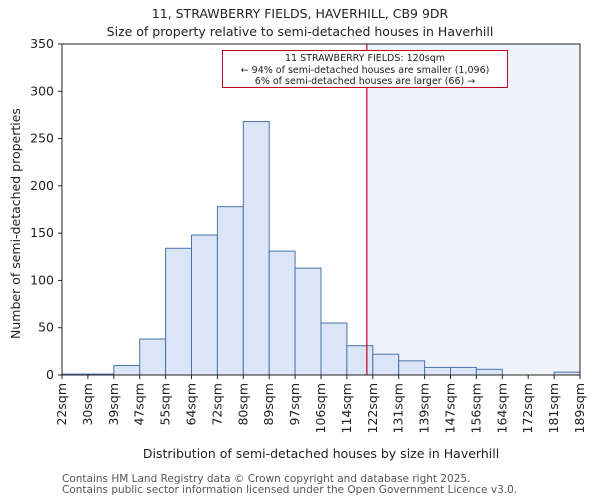  Describe the element at coordinates (216, 404) in the screenshot. I see `x-tick-label: 72sqm` at that location.